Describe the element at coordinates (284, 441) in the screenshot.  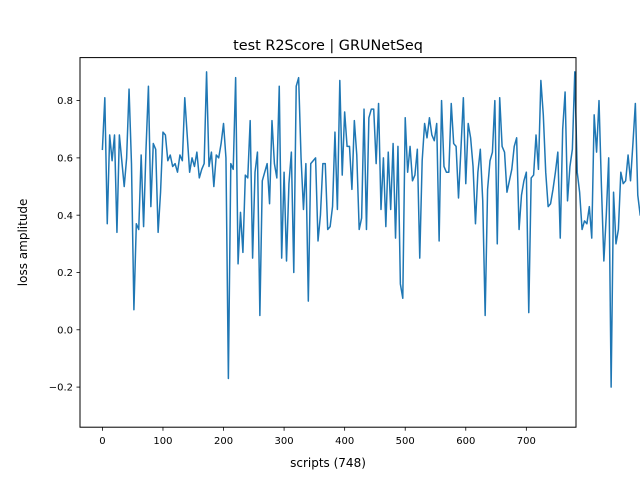
I see `x-tick-label: 300` at that location.